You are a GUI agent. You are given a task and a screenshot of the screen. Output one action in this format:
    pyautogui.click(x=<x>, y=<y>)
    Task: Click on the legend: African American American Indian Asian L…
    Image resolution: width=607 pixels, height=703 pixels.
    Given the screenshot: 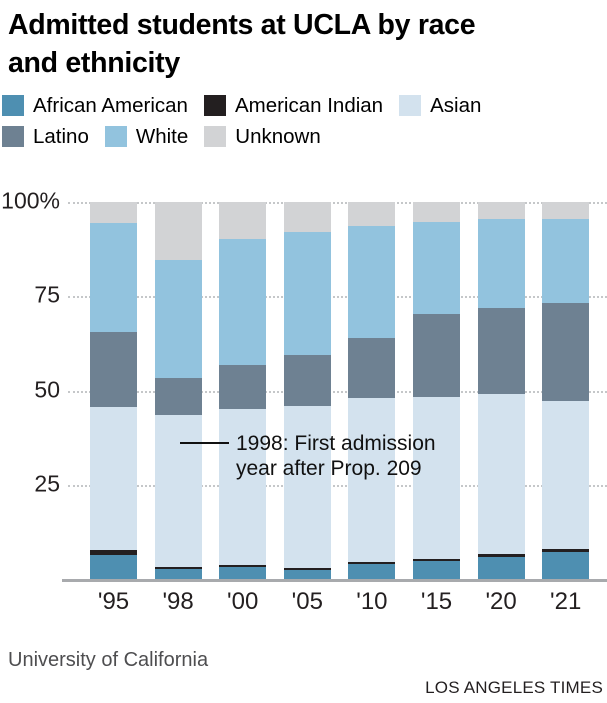 What is the action you would take?
    pyautogui.click(x=302, y=126)
    